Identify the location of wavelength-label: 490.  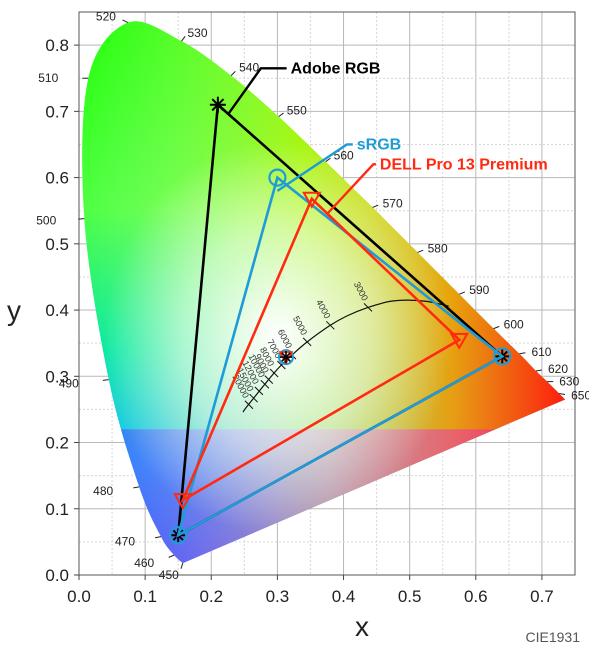
(69, 384).